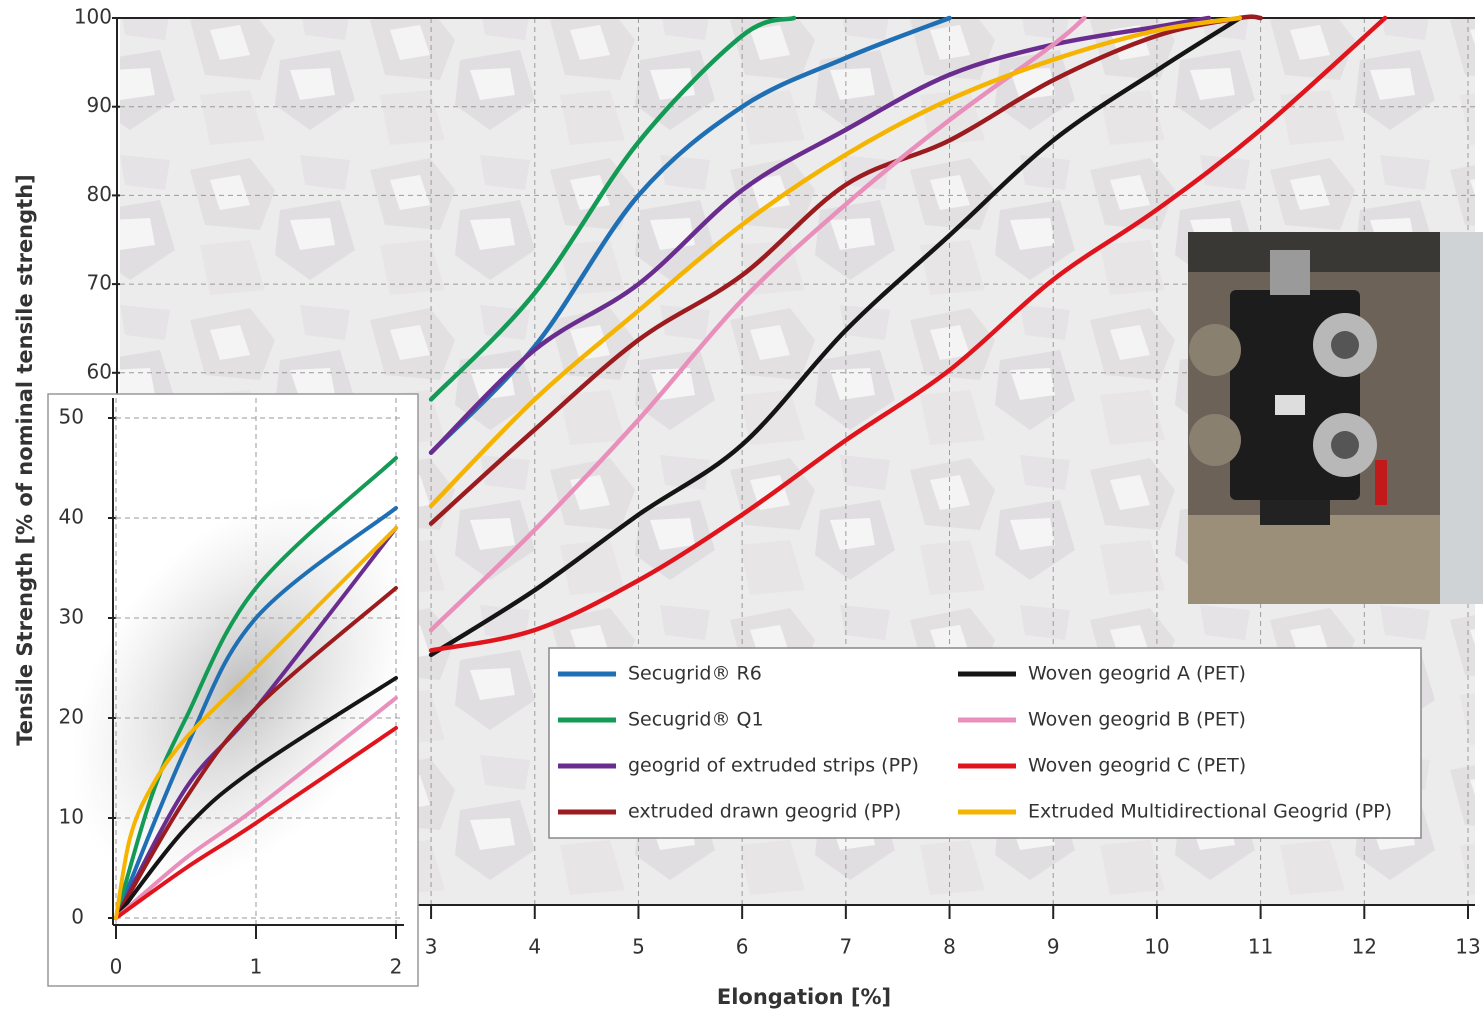 Image resolution: width=1483 pixels, height=1015 pixels. I want to click on x-tick-label: 3, so click(431, 947).